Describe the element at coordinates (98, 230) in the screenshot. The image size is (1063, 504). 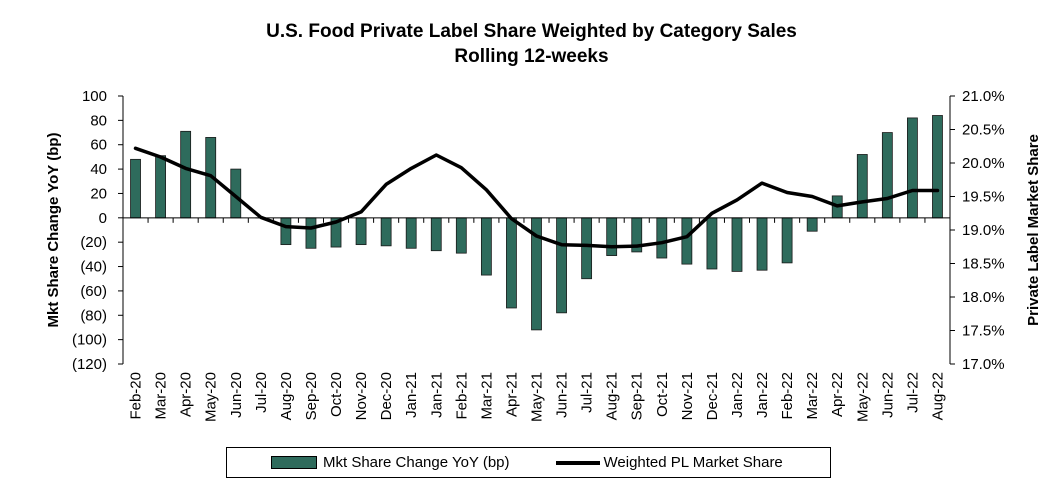
I see `left-y-axis: 100 80 60 40 20 0 (20) (40) (60) (80) (100) (120)` at that location.